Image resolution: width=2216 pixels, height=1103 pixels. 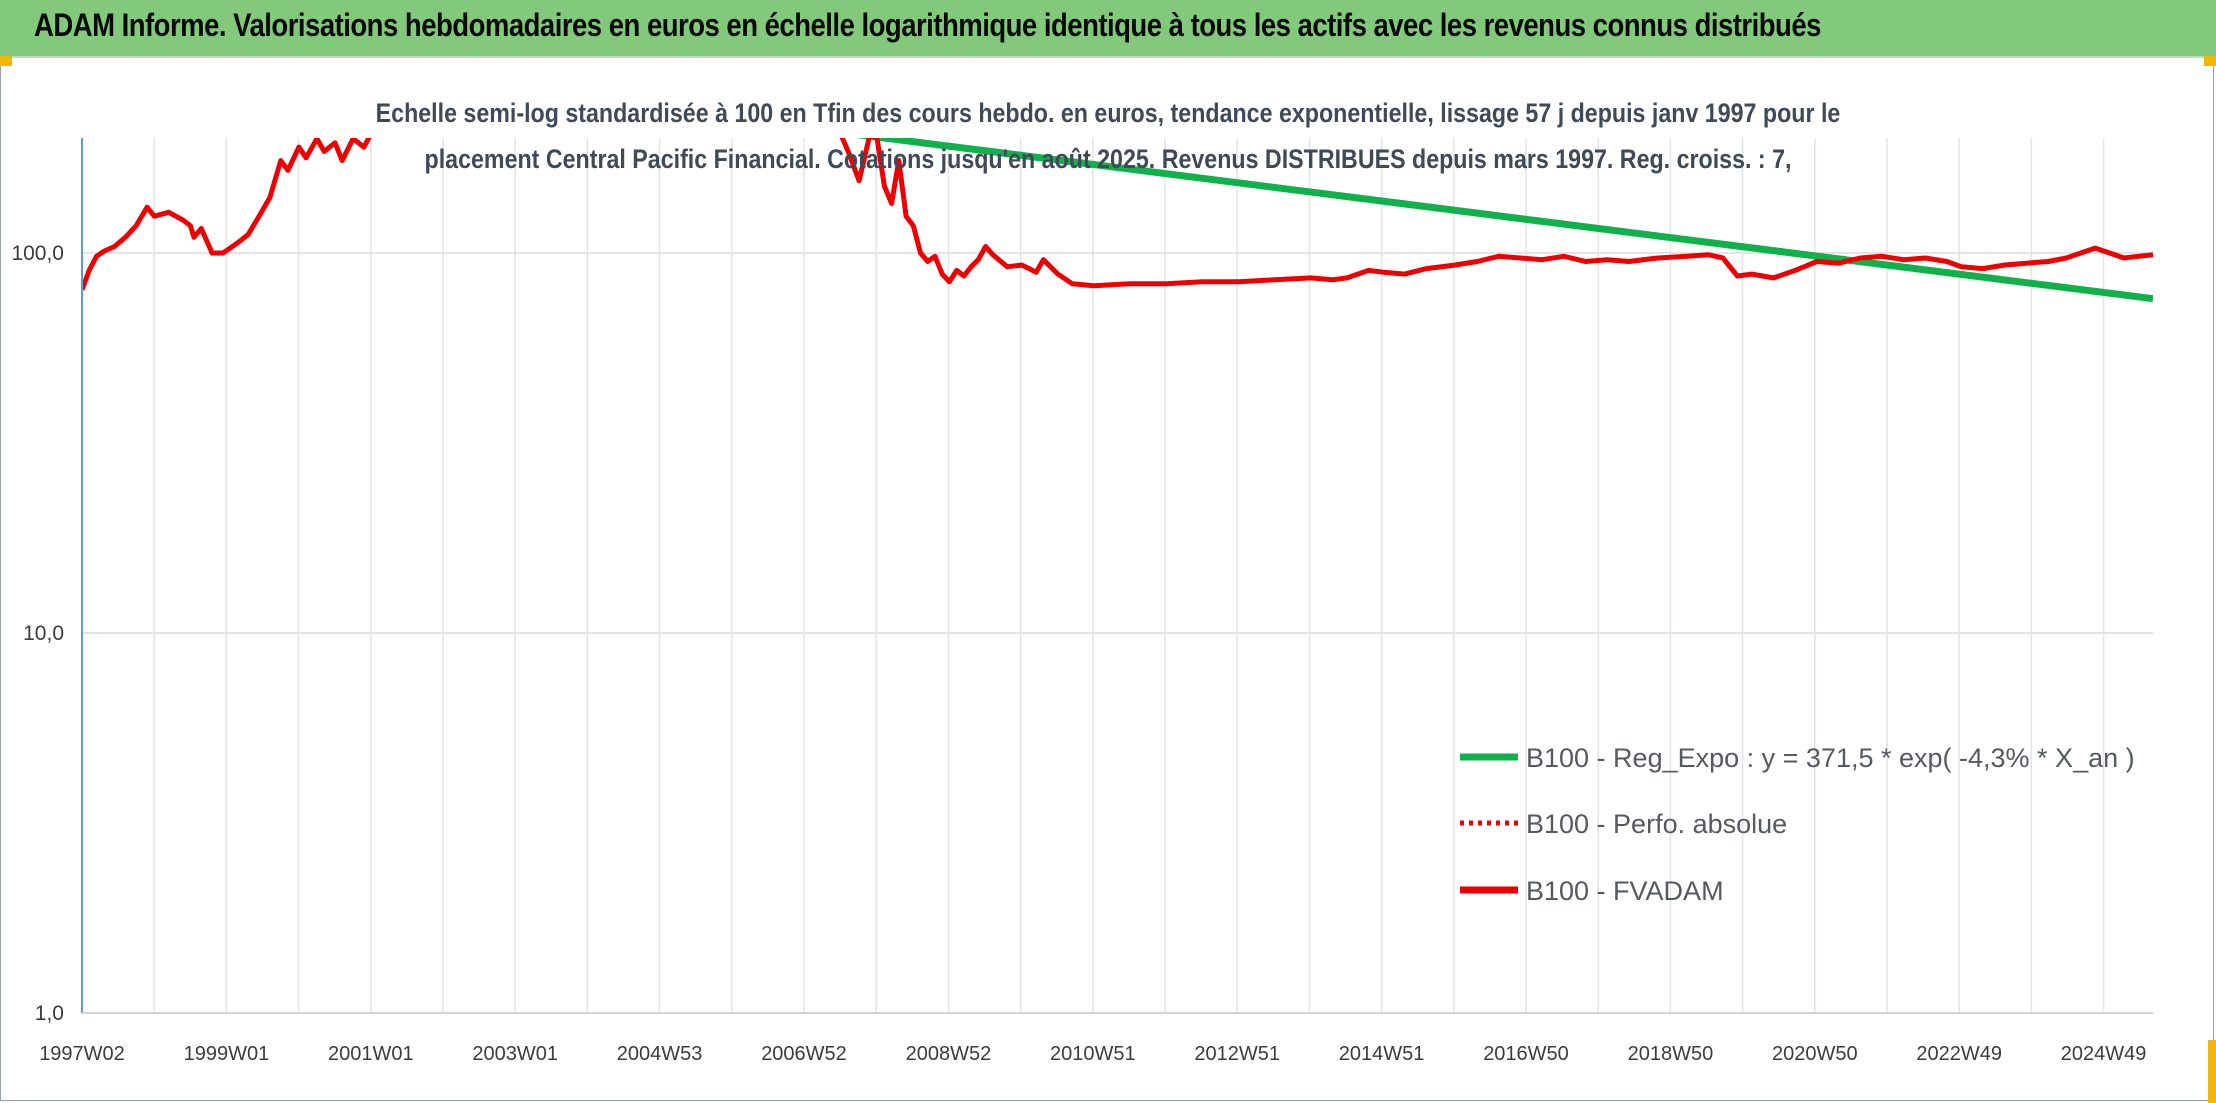 I want to click on corner-marker-left, so click(x=6, y=61).